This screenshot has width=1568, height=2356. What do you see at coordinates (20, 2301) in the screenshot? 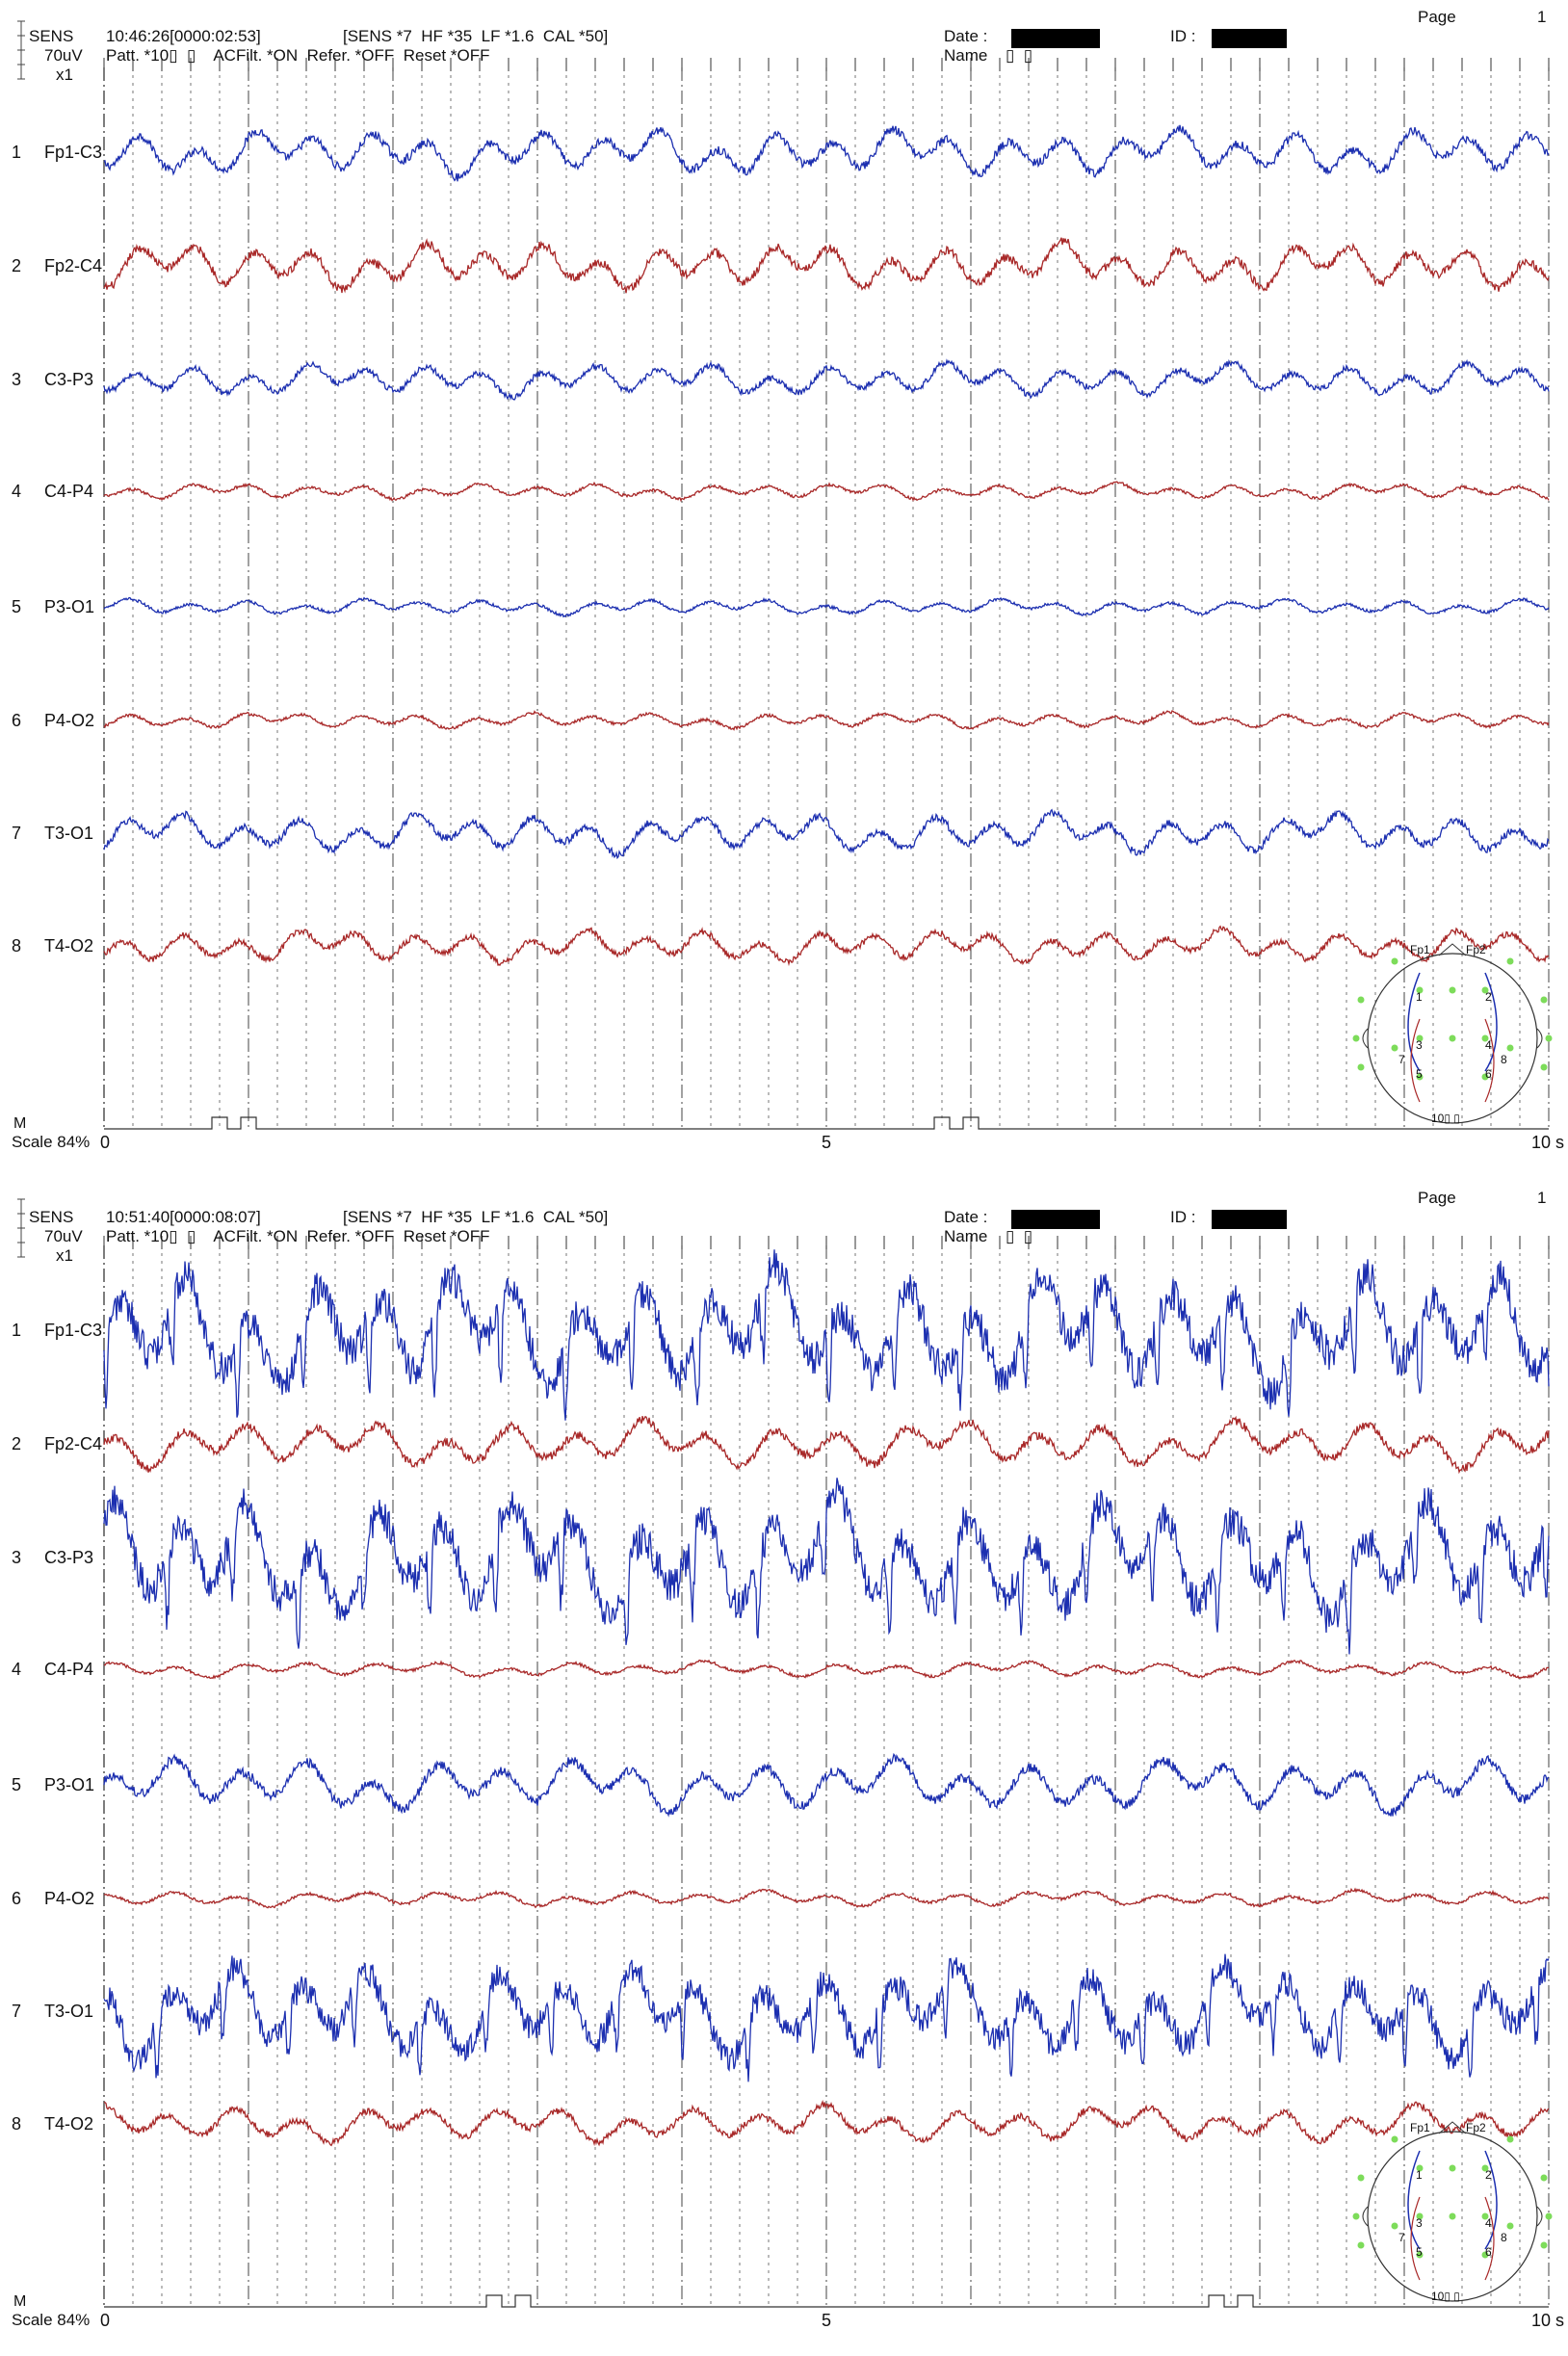
I see `m-label: M` at bounding box center [20, 2301].